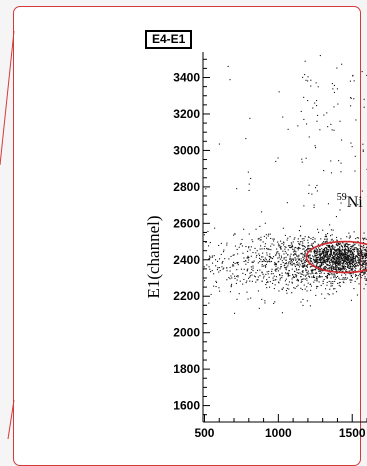  Describe the element at coordinates (352, 432) in the screenshot. I see `x-tick-label: 1500` at that location.